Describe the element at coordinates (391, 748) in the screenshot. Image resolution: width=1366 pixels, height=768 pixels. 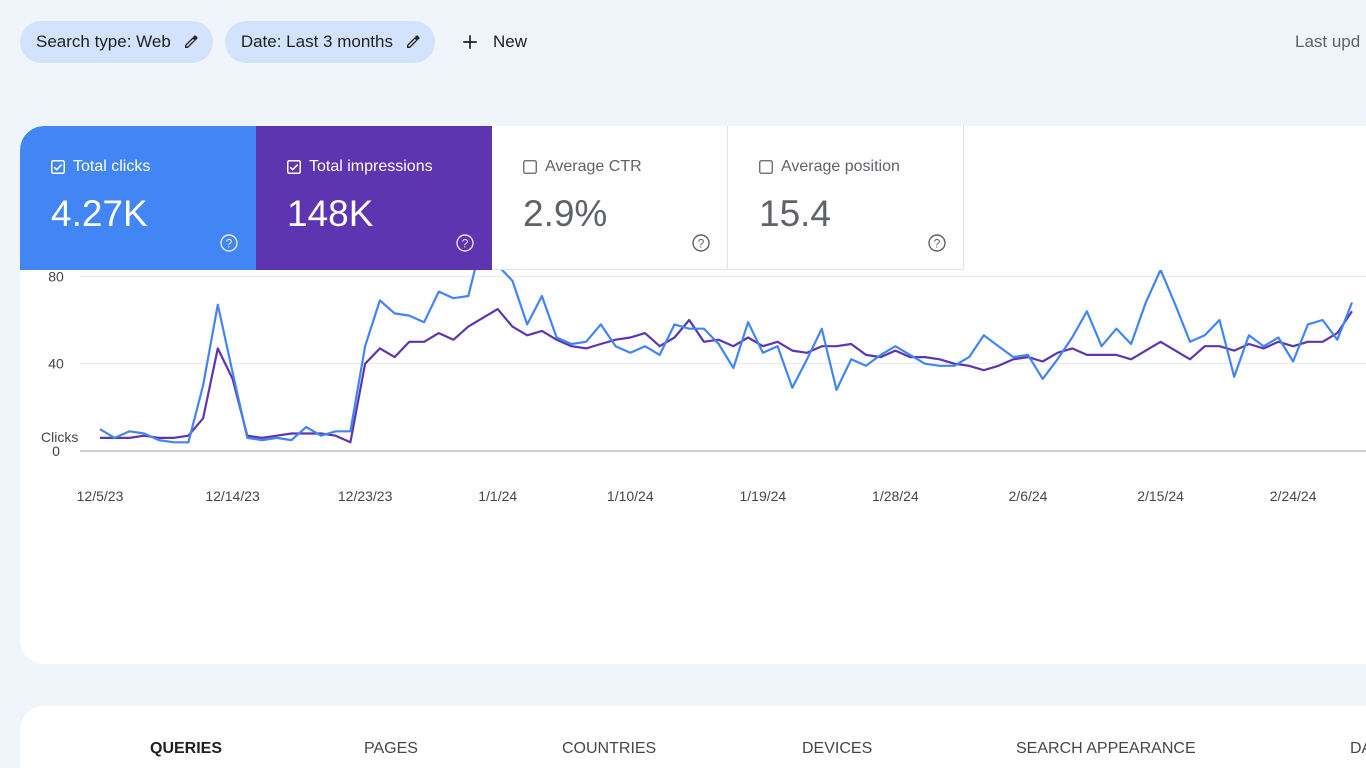
I see `tab-pages: PAGES` at that location.